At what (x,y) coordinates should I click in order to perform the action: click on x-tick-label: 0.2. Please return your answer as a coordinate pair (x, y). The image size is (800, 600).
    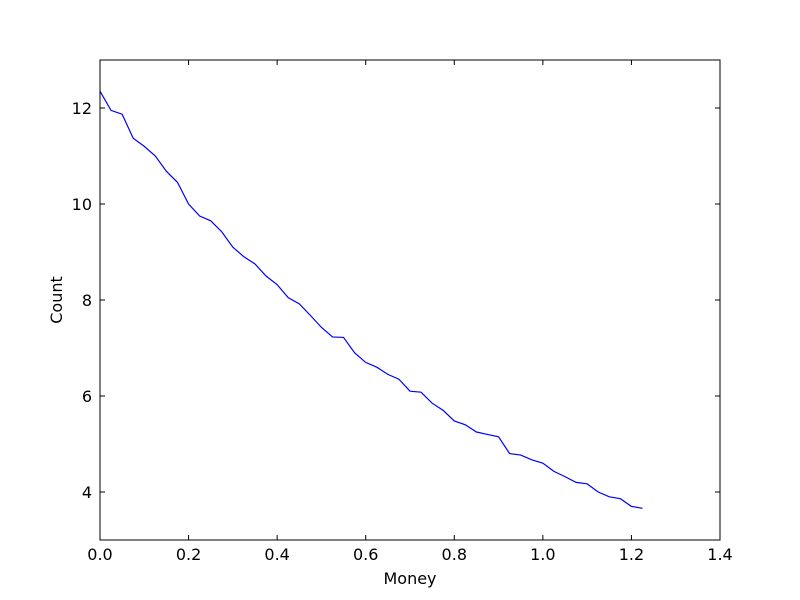
    Looking at the image, I should click on (188, 554).